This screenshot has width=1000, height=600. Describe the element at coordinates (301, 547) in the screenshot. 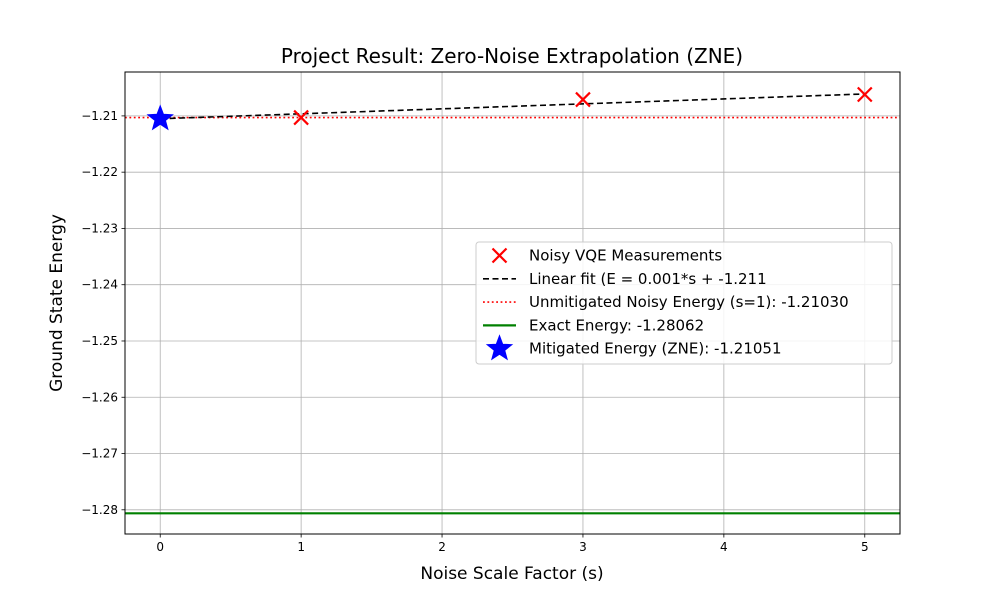

I see `x-tick-label: 1` at that location.